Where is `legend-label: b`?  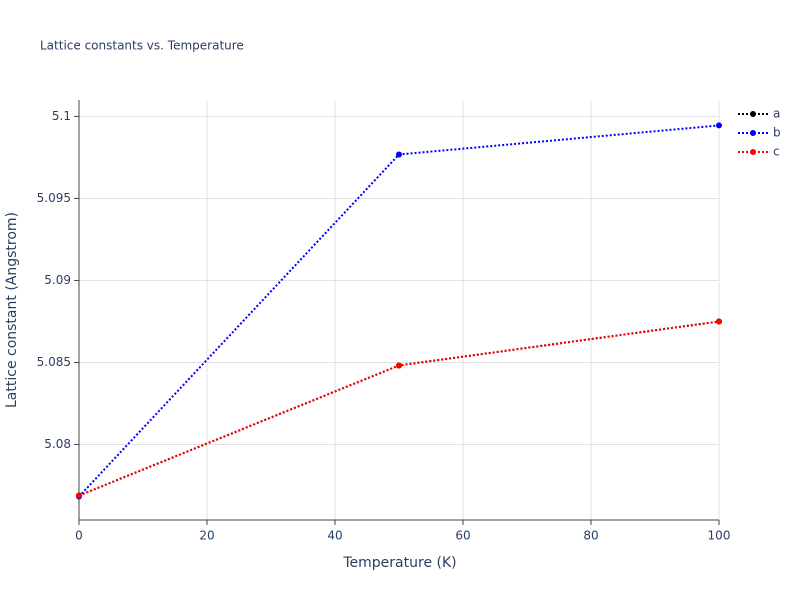 legend-label: b is located at coordinates (777, 133).